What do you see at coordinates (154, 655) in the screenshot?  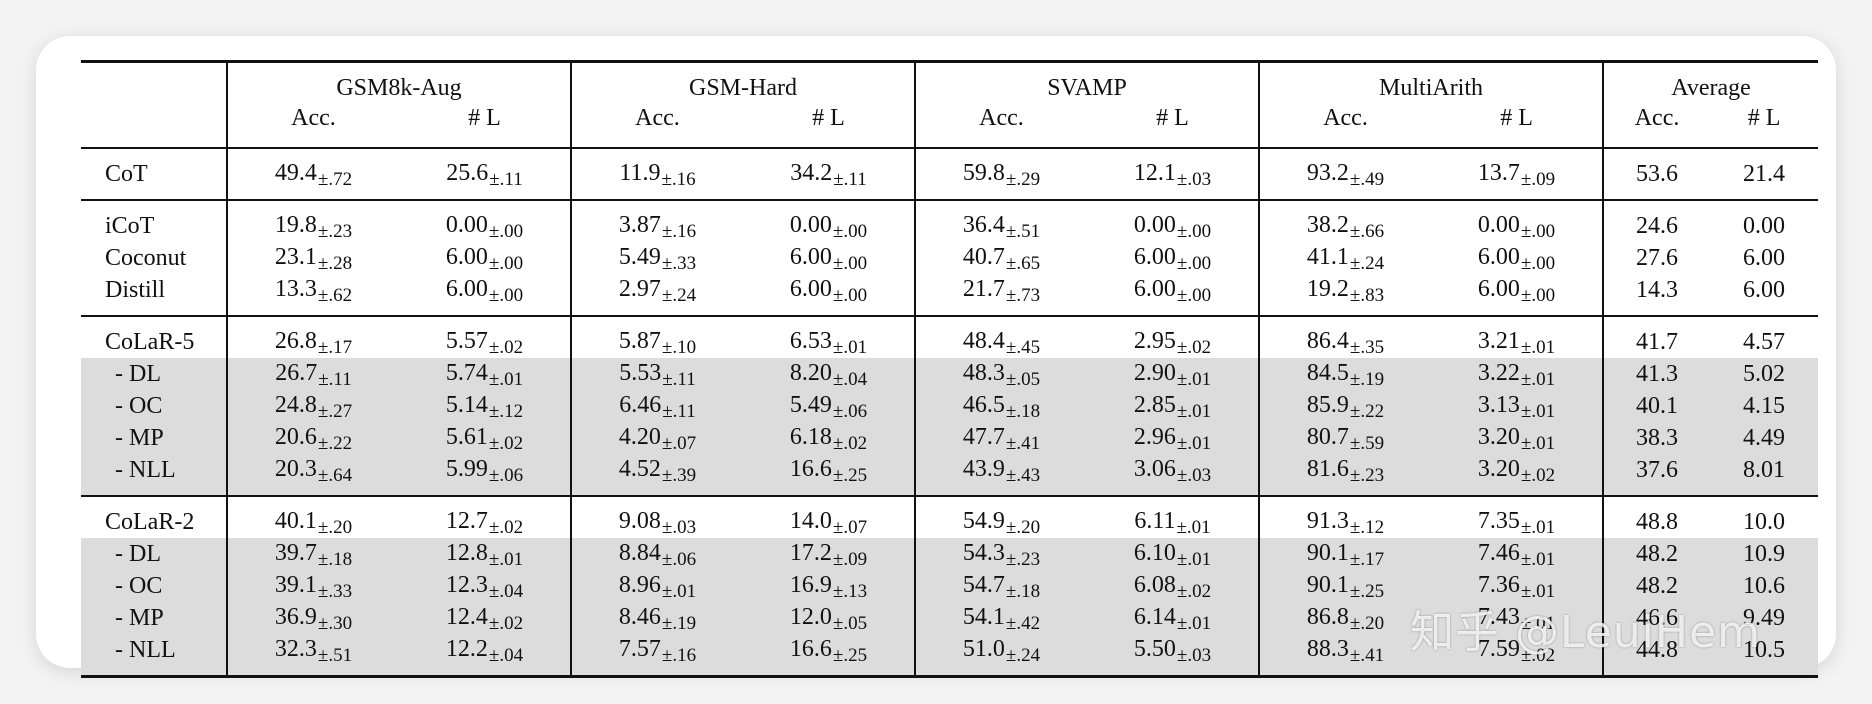 I see `method-cell: - NLL` at bounding box center [154, 655].